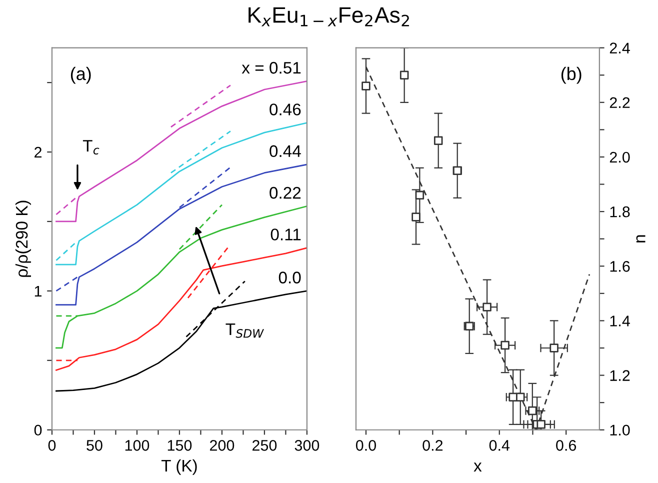 Image resolution: width=658 pixels, height=483 pixels. I want to click on chart-title: K$_{x}$Eu$_{1−x}$Fe$_{2}$As$_{2}$, so click(328, 16).